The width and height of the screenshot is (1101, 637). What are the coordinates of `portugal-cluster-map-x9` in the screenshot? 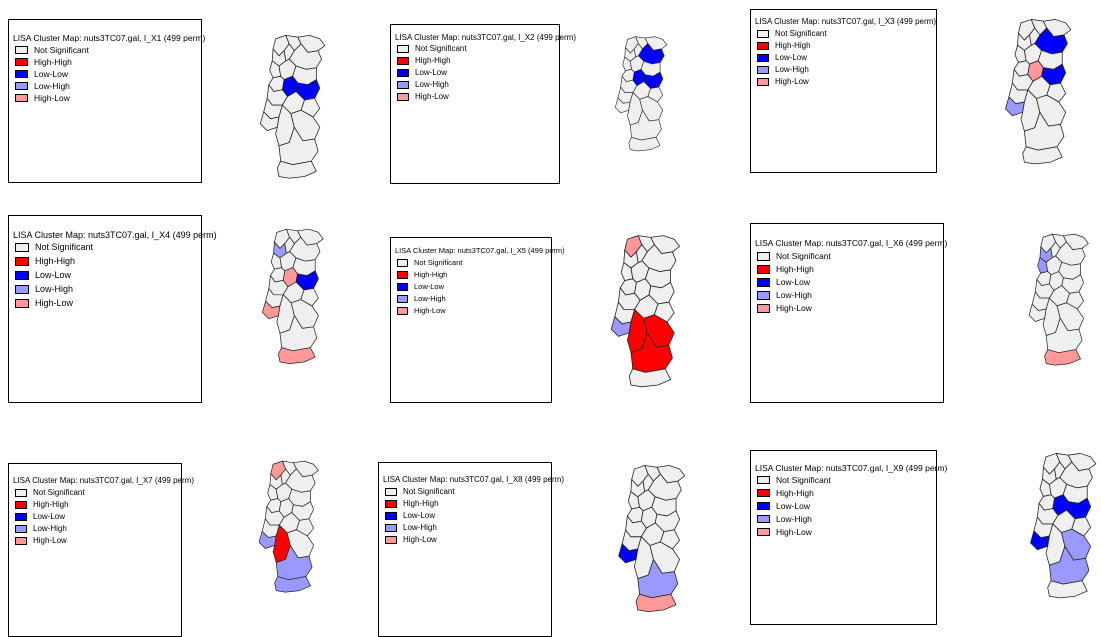 It's located at (1063, 526).